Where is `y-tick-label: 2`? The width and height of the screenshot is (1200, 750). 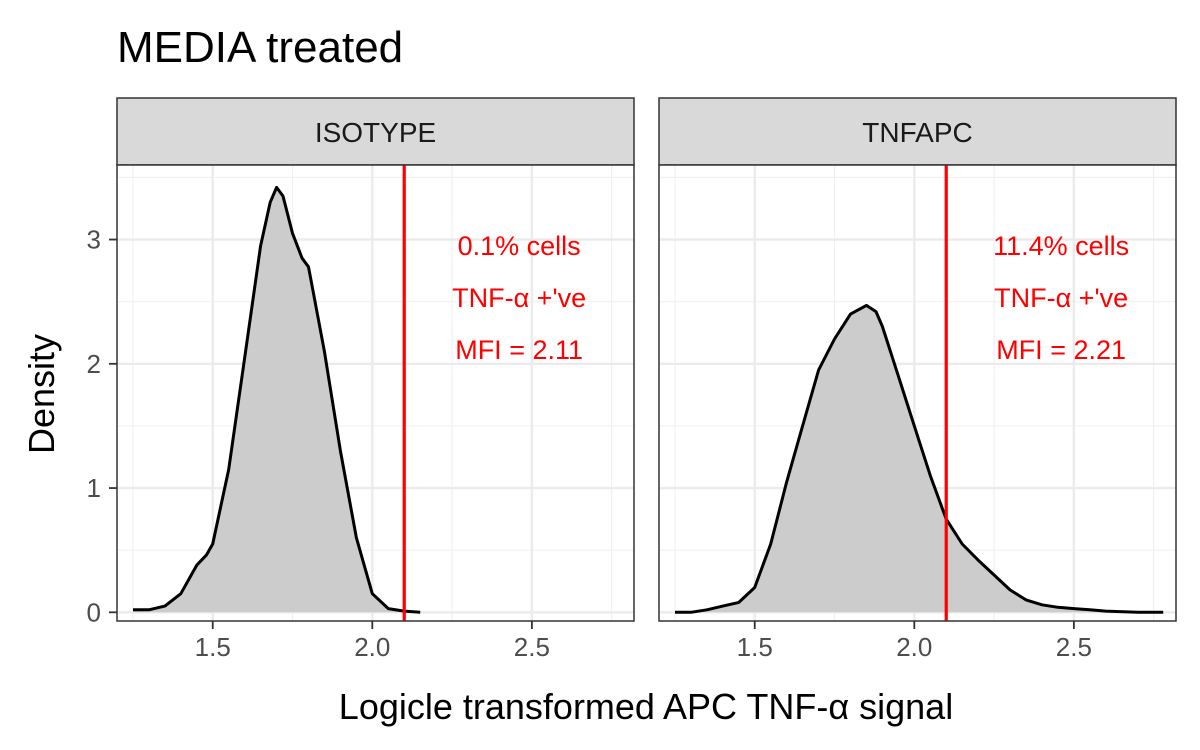
y-tick-label: 2 is located at coordinates (94, 364).